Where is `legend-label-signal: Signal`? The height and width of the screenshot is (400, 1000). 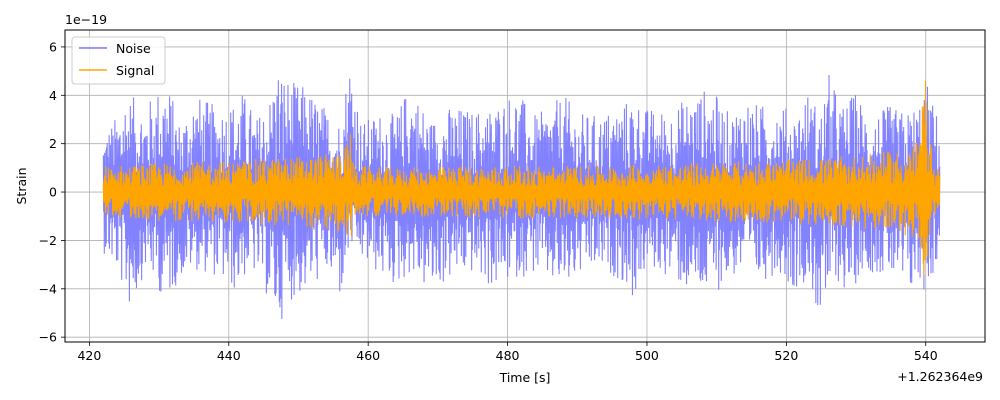
legend-label-signal: Signal is located at coordinates (135, 70).